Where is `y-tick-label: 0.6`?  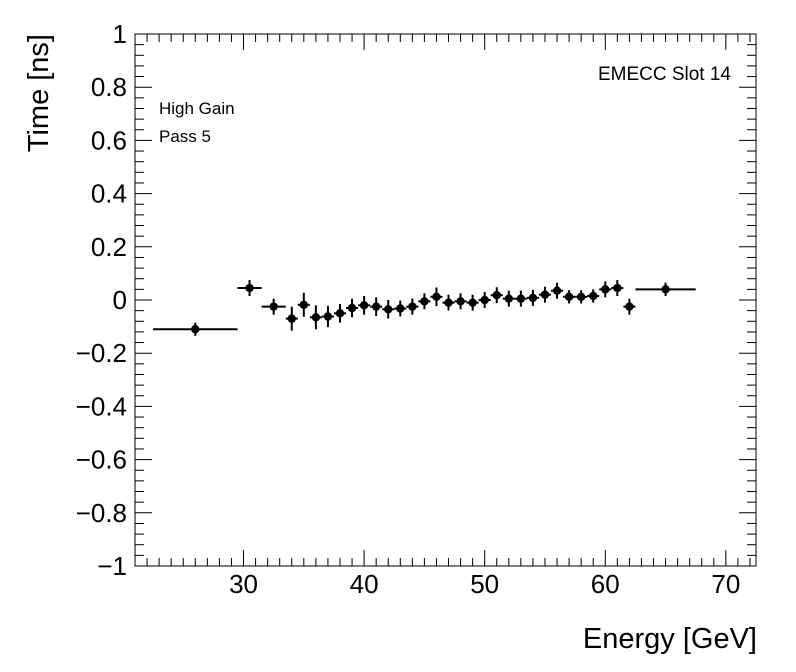
y-tick-label: 0.6 is located at coordinates (109, 140).